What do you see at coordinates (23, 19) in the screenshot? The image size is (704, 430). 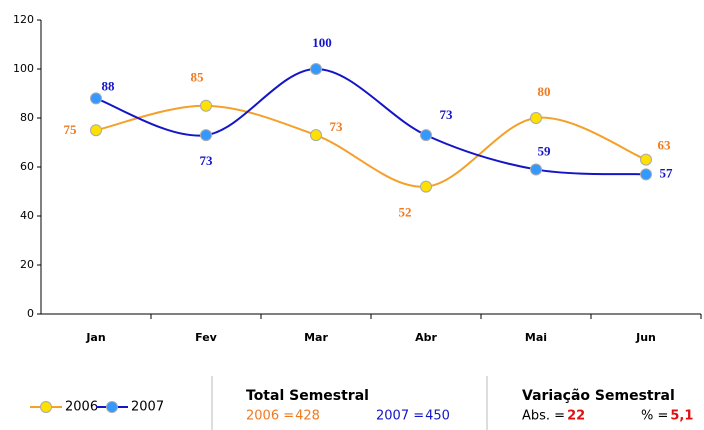 I see `y-tick-label: 120` at bounding box center [23, 19].